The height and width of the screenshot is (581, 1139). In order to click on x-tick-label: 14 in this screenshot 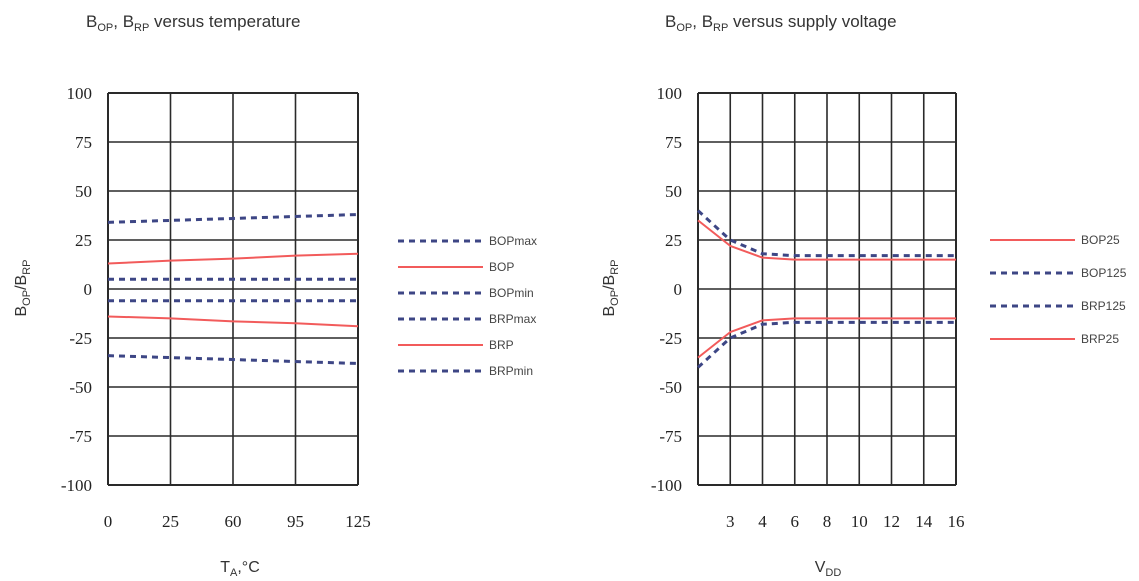, I will do `click(924, 521)`.